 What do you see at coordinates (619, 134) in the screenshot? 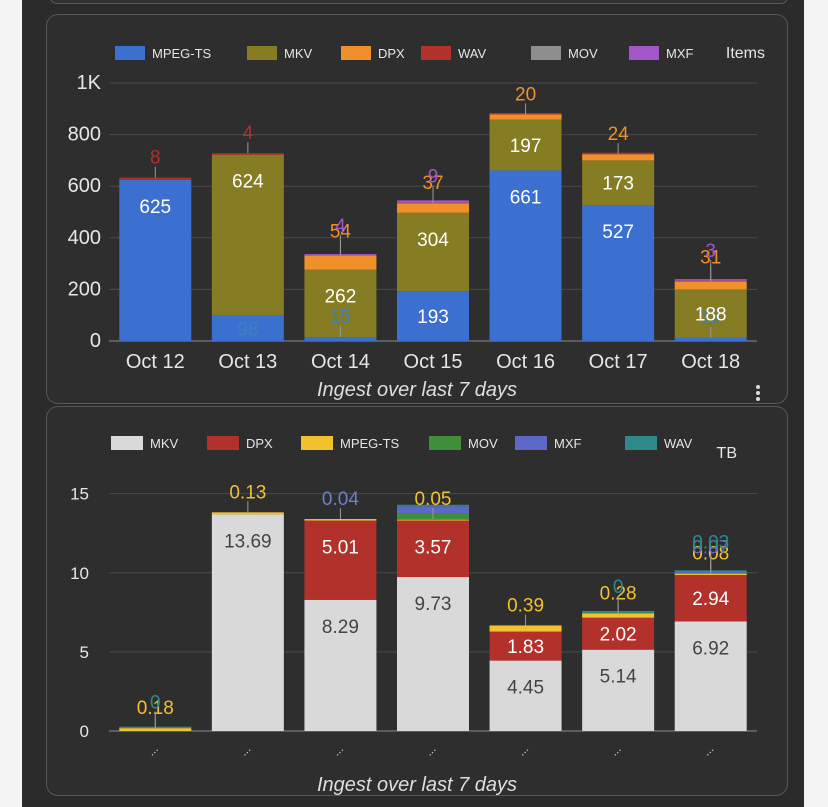
I see `data-label: 24` at bounding box center [619, 134].